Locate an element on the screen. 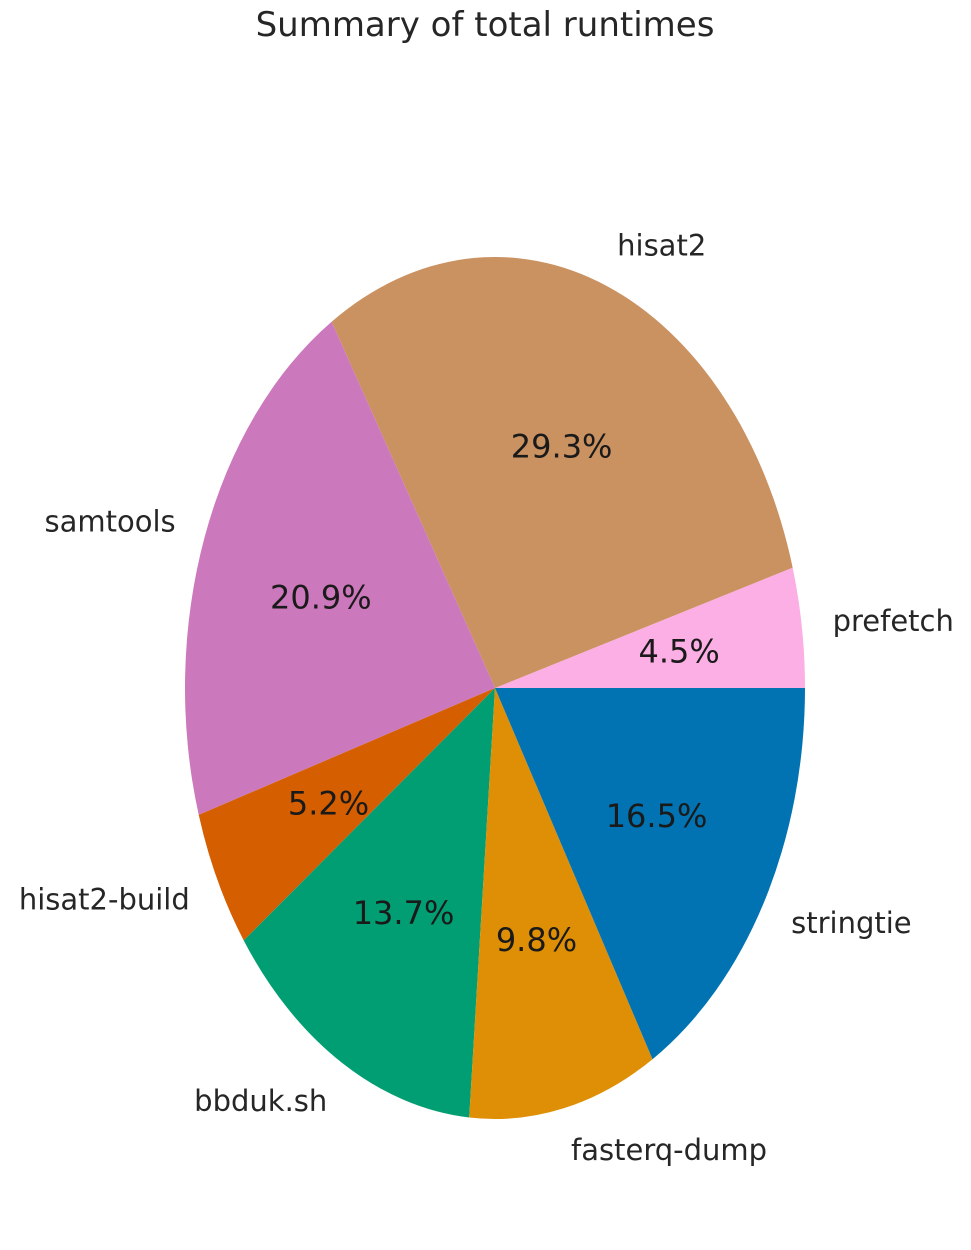  slice-percent-label: 5.2% is located at coordinates (328, 803).